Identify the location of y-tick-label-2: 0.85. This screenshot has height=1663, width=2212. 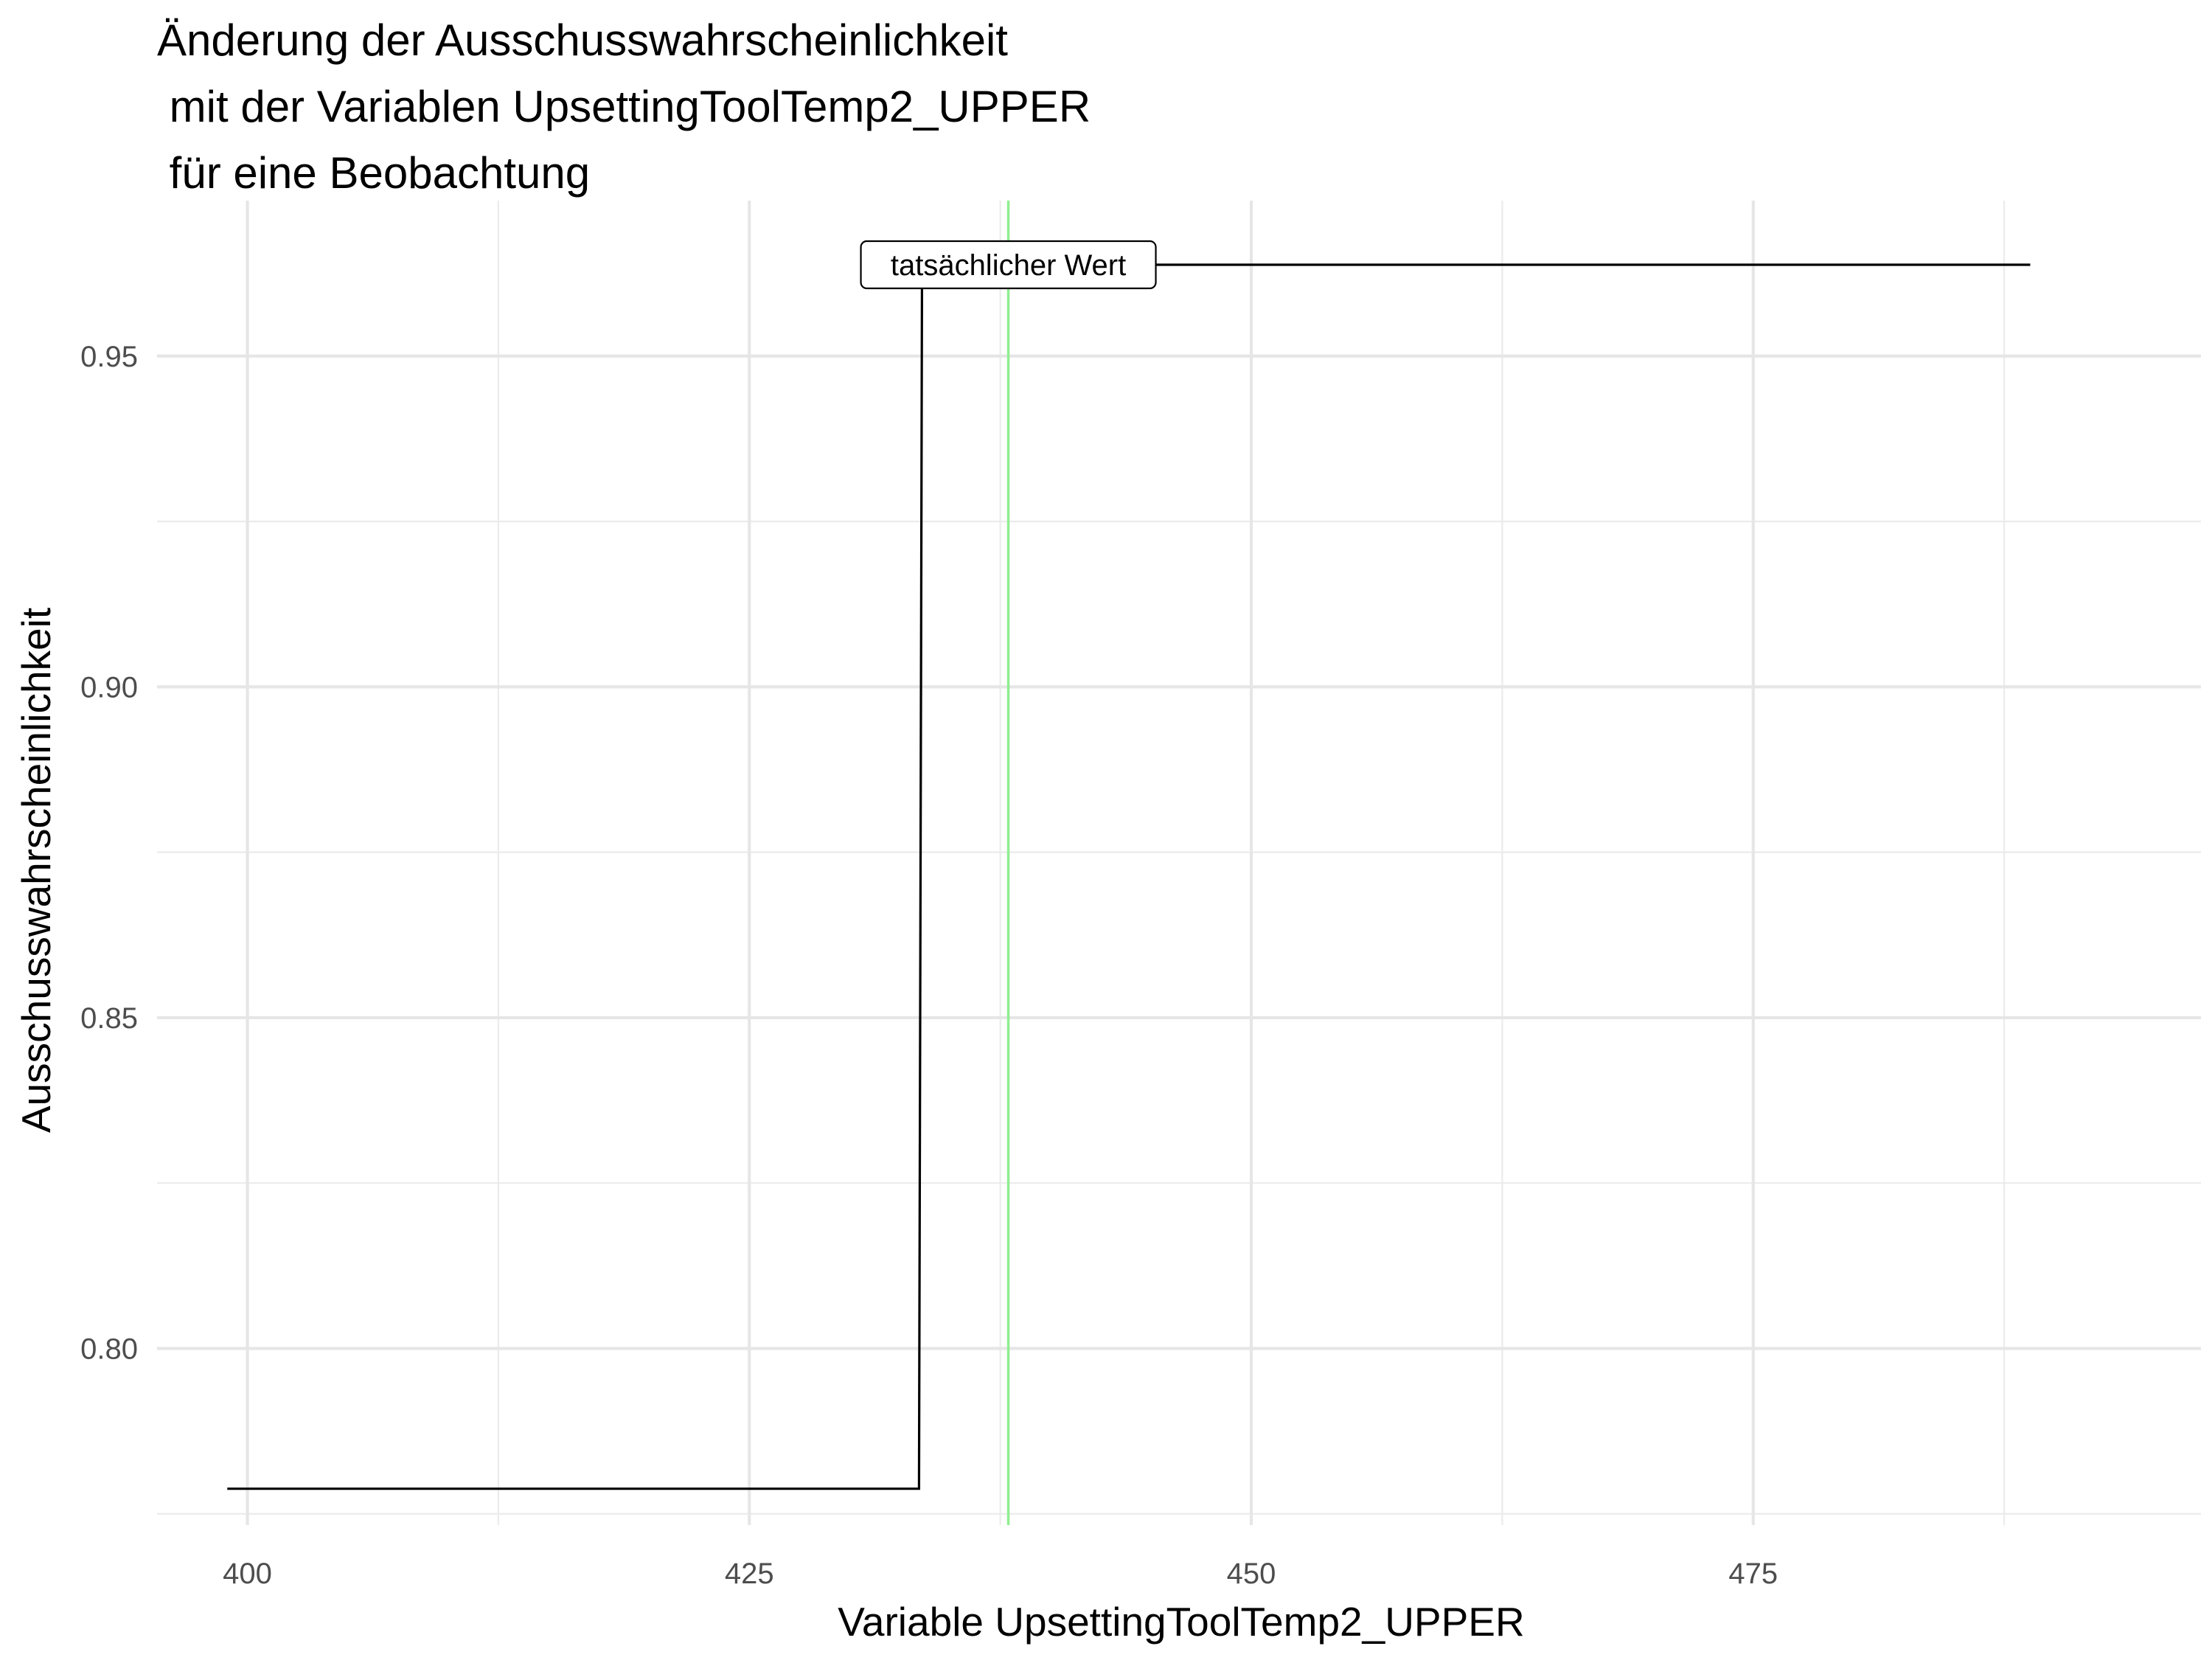
(109, 1018).